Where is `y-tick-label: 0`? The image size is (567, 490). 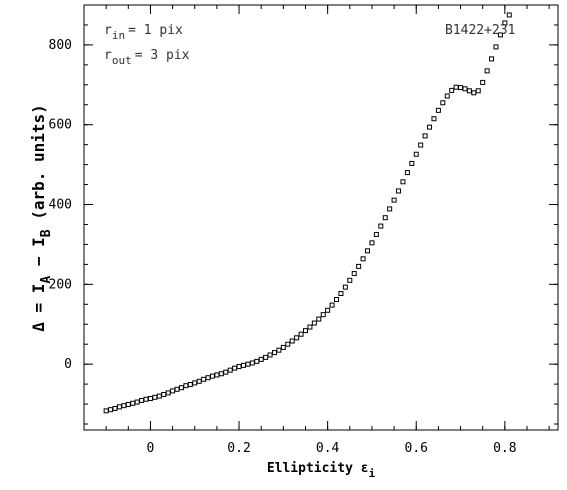 y-tick-label: 0 is located at coordinates (68, 364).